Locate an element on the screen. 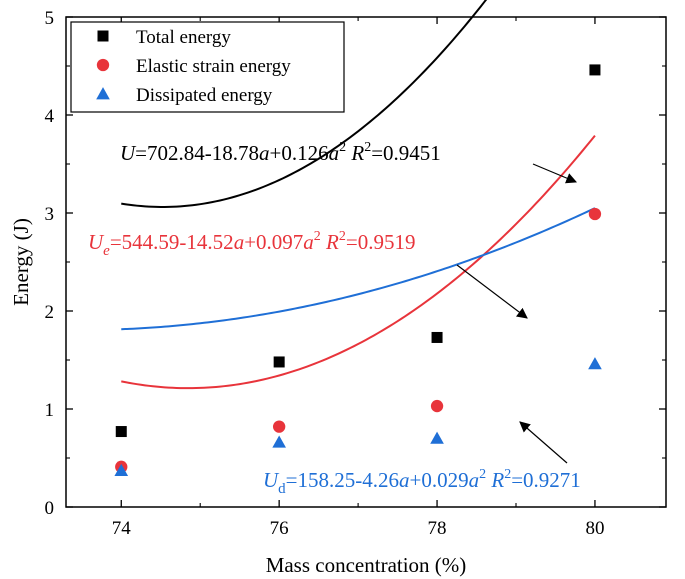  y-tick-label: 5 is located at coordinates (50, 18).